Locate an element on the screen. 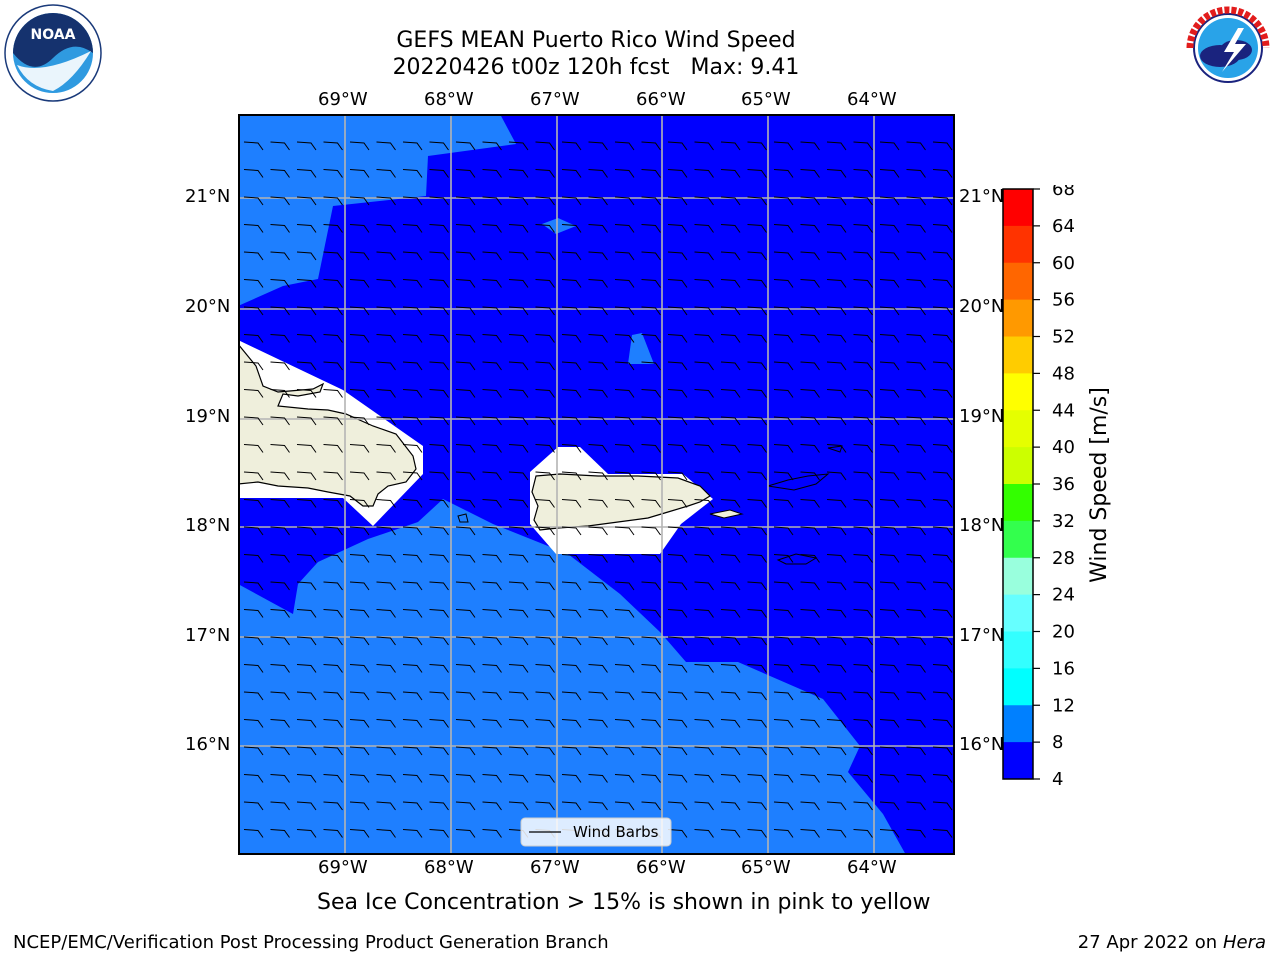 This screenshot has width=1280, height=960. lat-tick-right: 20°N is located at coordinates (982, 306).